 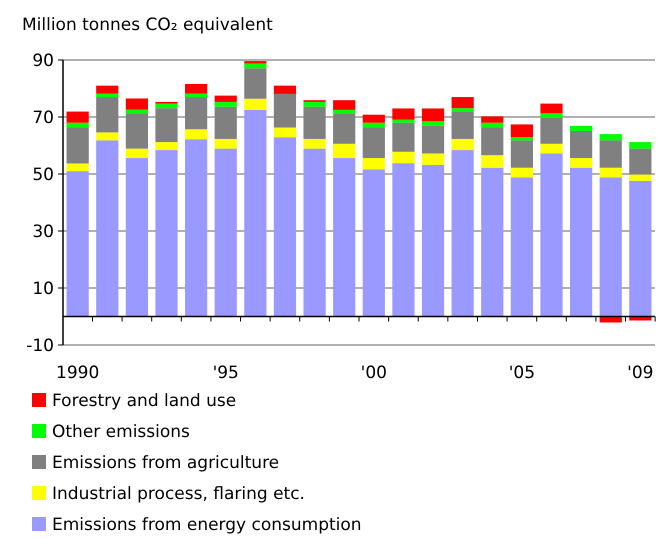 I want to click on x-tick-label: '95, so click(x=225, y=373).